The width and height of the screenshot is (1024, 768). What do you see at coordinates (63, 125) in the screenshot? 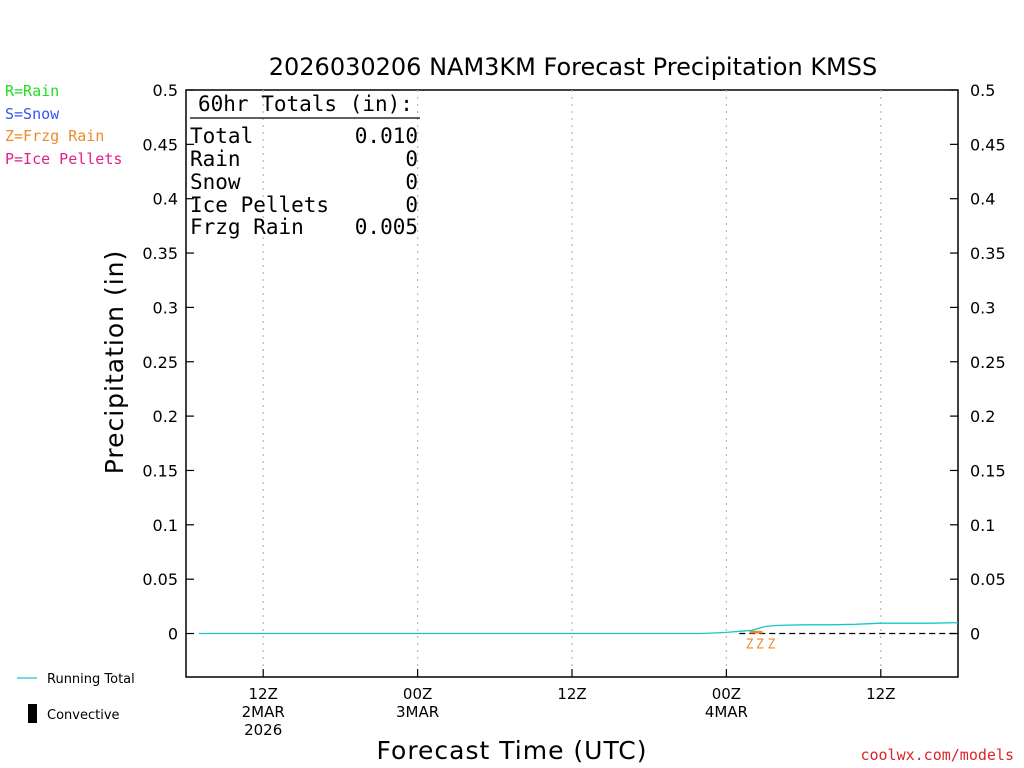
I see `precip-type-legend: R=Rain S=Snow Z=Frzg Rain P=Ice Pellets` at bounding box center [63, 125].